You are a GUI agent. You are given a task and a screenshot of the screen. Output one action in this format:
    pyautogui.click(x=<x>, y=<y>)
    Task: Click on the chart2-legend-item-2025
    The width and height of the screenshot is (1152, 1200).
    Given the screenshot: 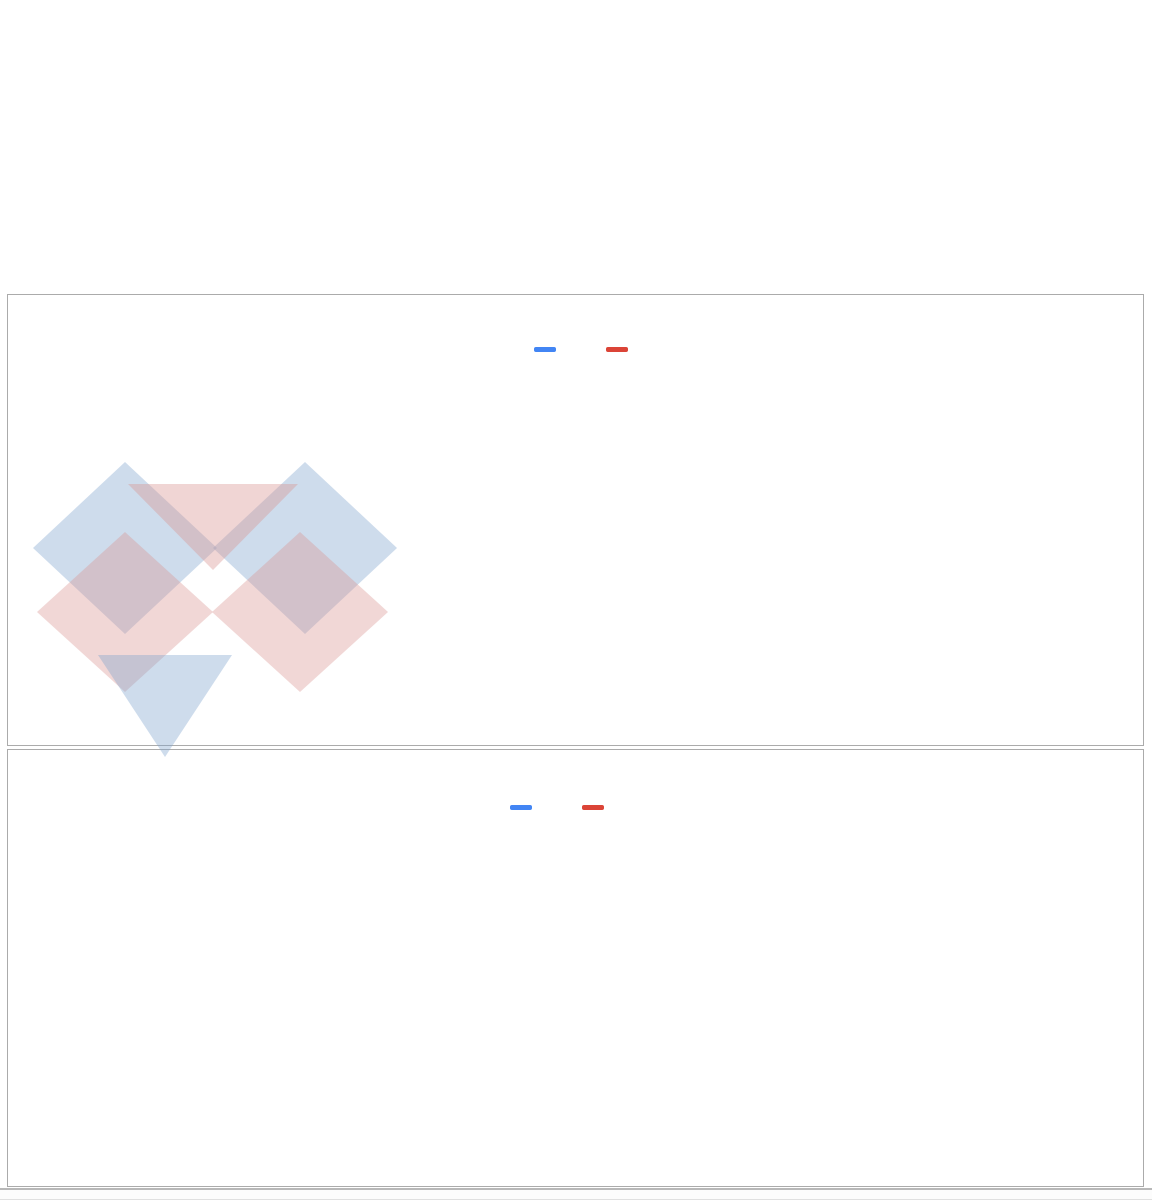 What is the action you would take?
    pyautogui.click(x=525, y=807)
    